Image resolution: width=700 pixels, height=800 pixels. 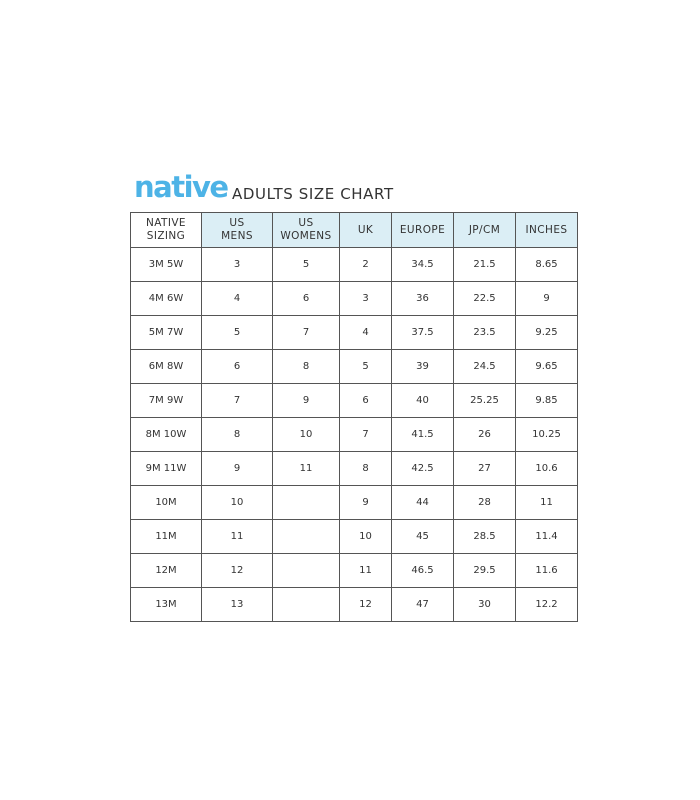 I want to click on column-header-text: INCHES, so click(x=546, y=229).